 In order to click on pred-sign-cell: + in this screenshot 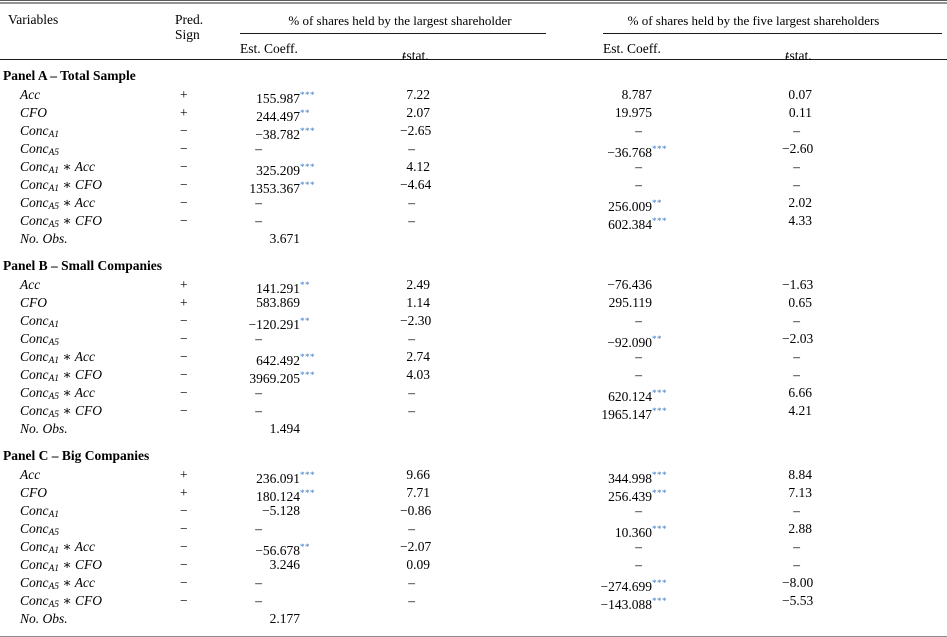, I will do `click(204, 495)`.